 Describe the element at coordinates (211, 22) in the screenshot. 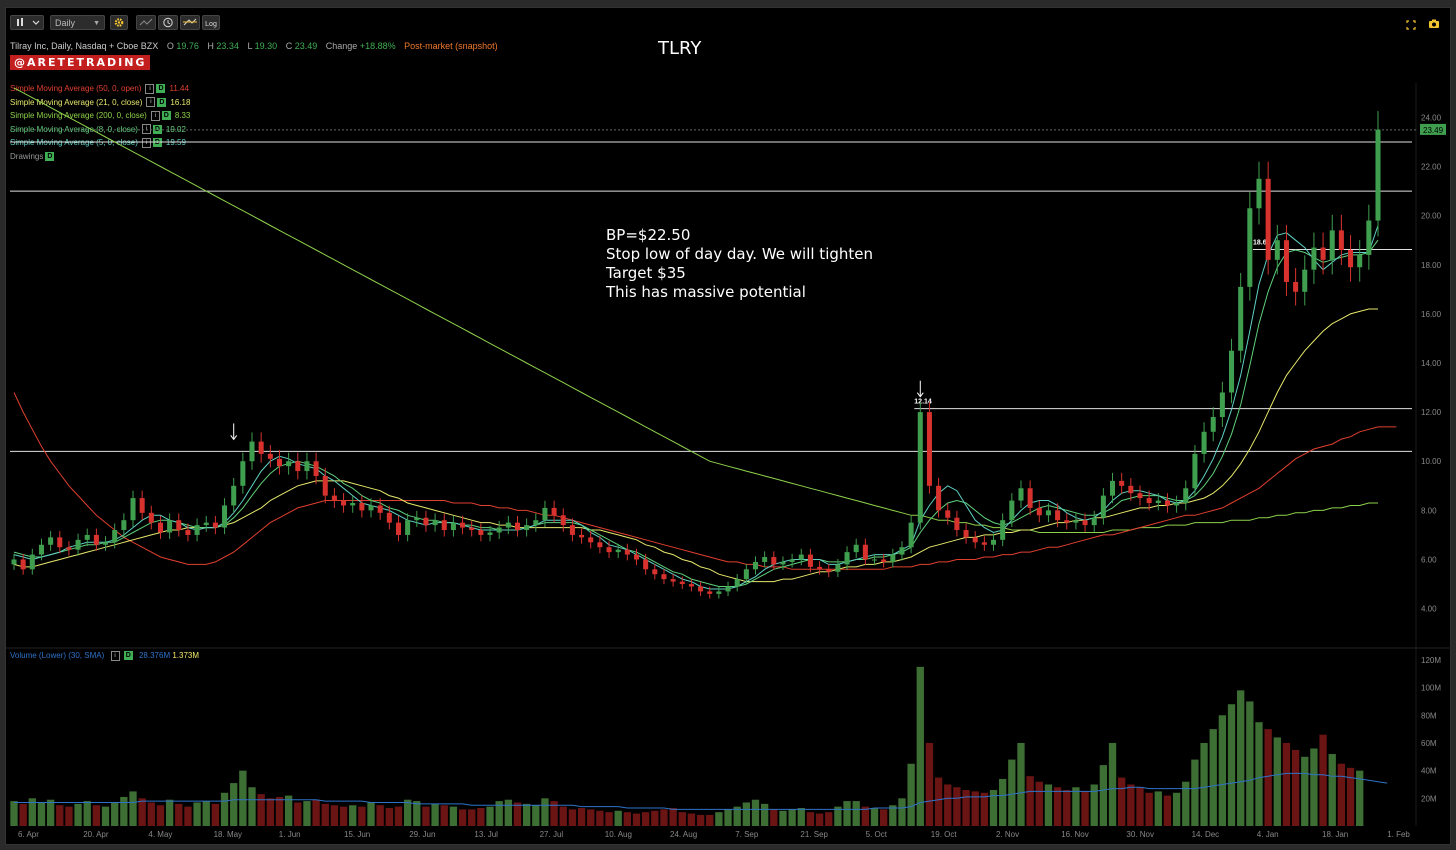

I see `log-scale-button: Log` at that location.